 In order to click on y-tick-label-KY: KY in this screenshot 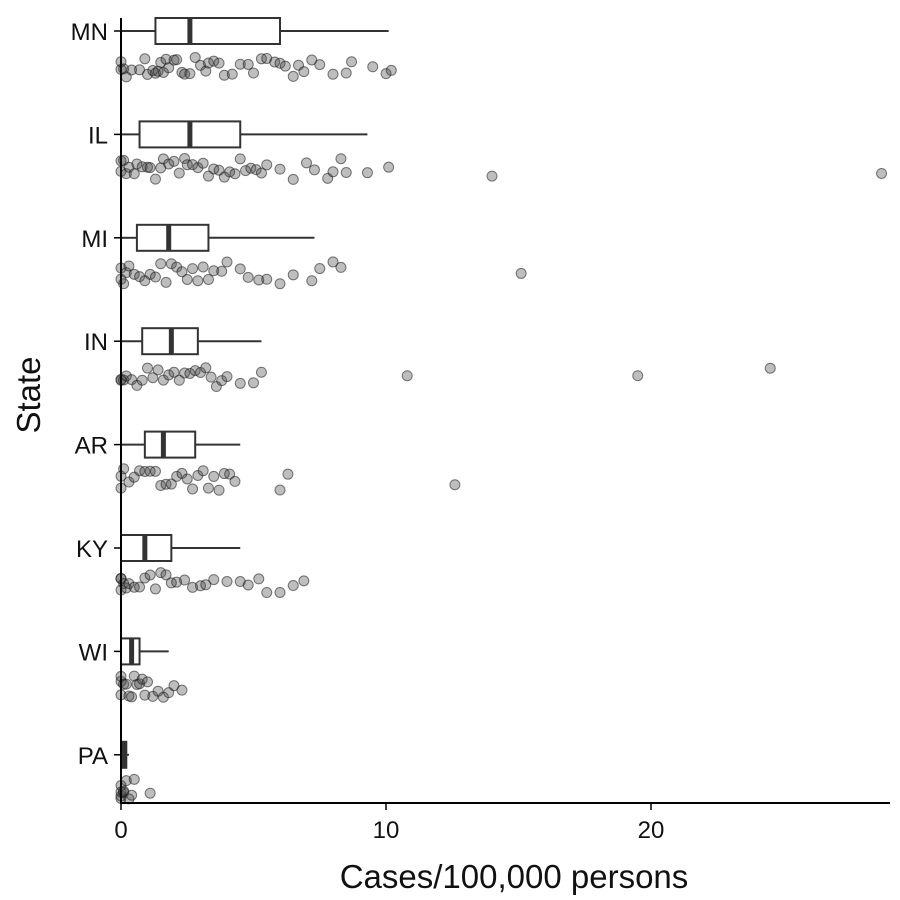, I will do `click(92, 549)`.